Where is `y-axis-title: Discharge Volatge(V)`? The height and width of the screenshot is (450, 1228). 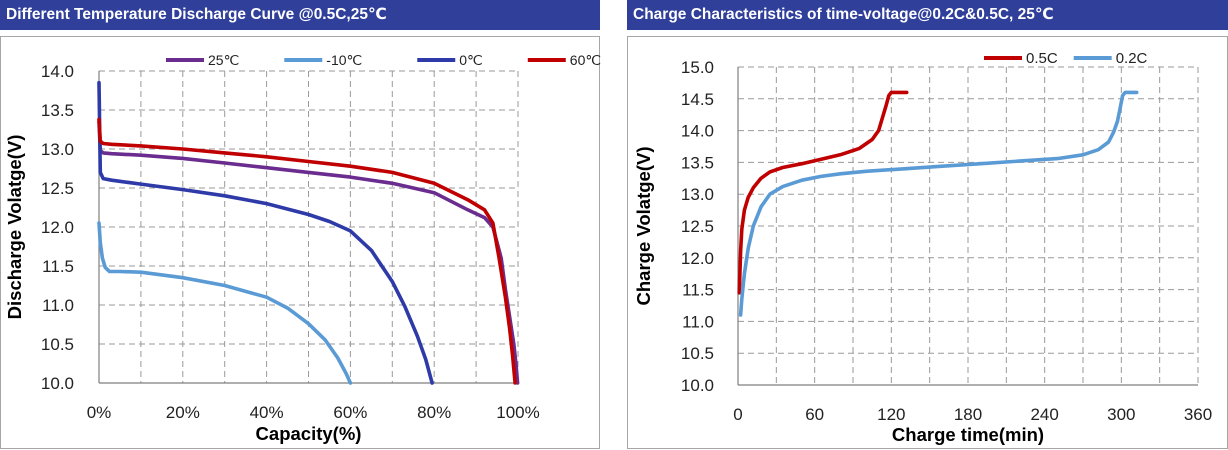 y-axis-title: Discharge Volatge(V) is located at coordinates (14, 227).